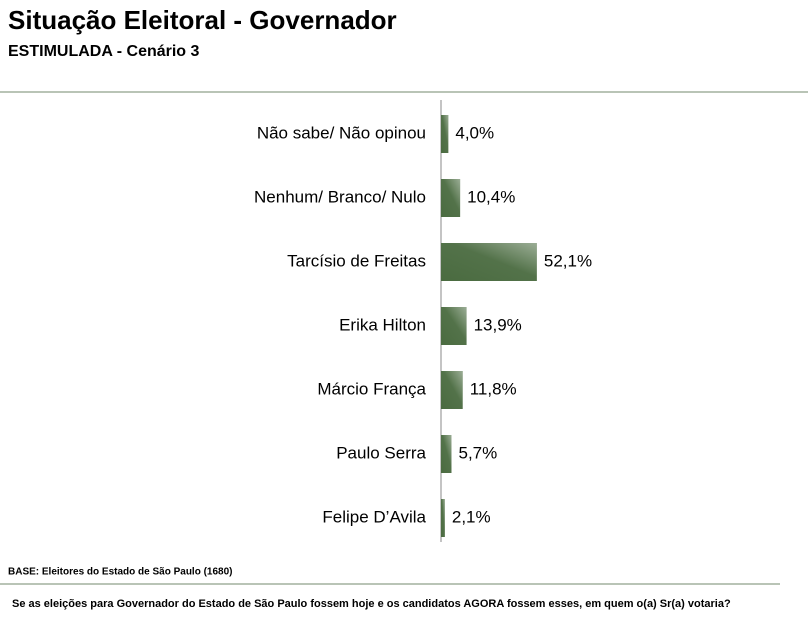  What do you see at coordinates (498, 324) in the screenshot?
I see `value-label: 13,9%` at bounding box center [498, 324].